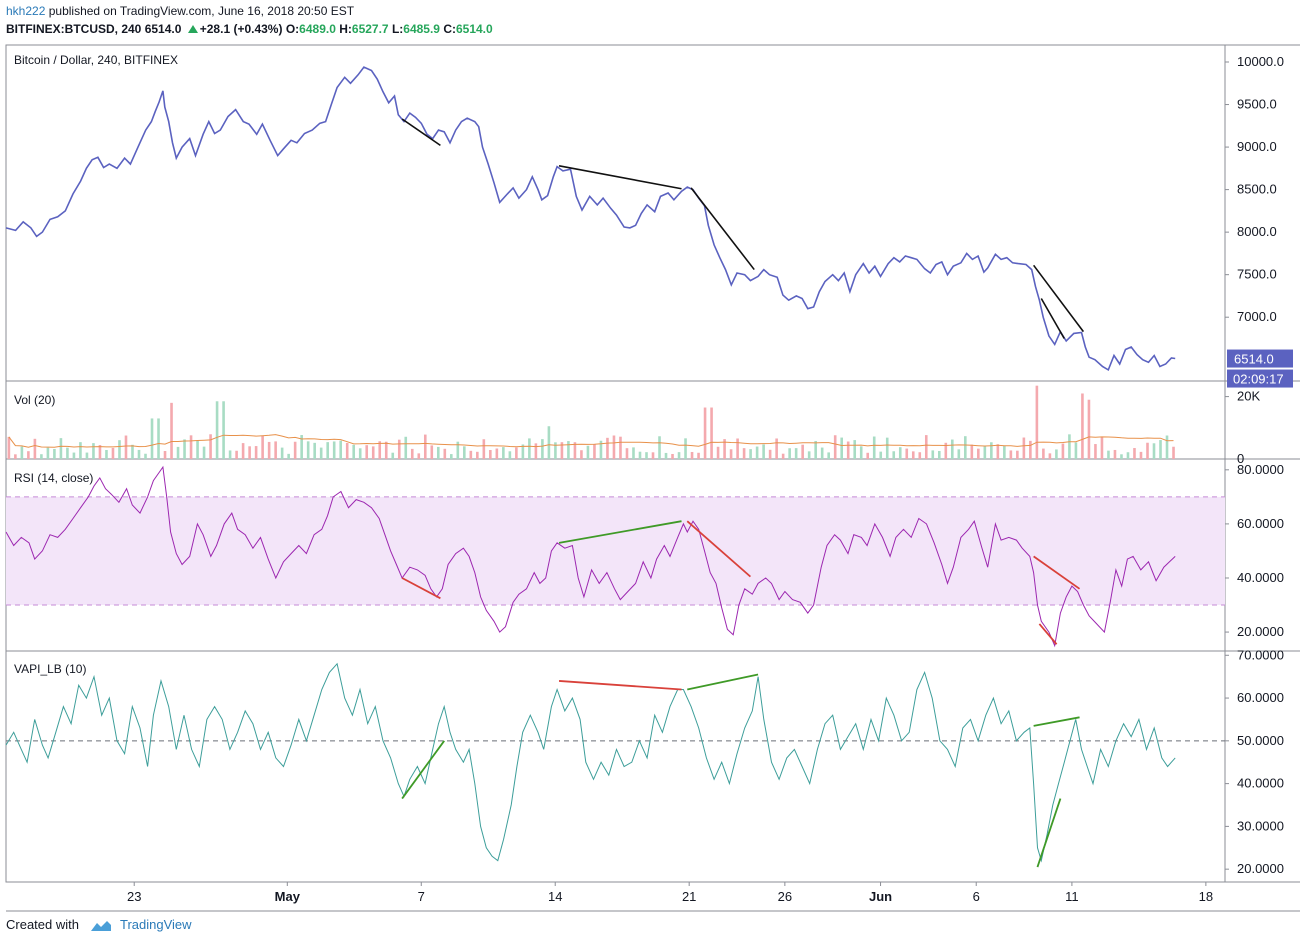 This screenshot has height=943, width=1300. I want to click on price-axis-tick-label: 7500.0, so click(1257, 274).